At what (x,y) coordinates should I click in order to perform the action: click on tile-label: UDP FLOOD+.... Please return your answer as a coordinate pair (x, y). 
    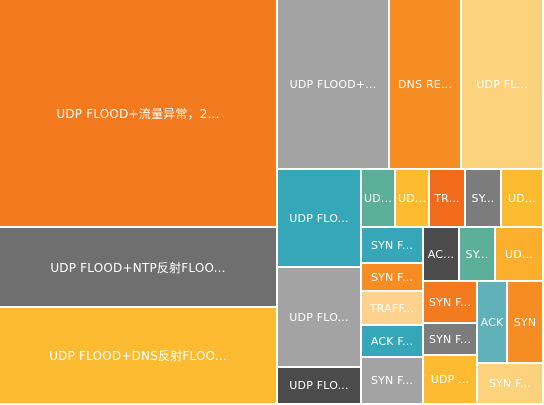
    Looking at the image, I should click on (333, 84).